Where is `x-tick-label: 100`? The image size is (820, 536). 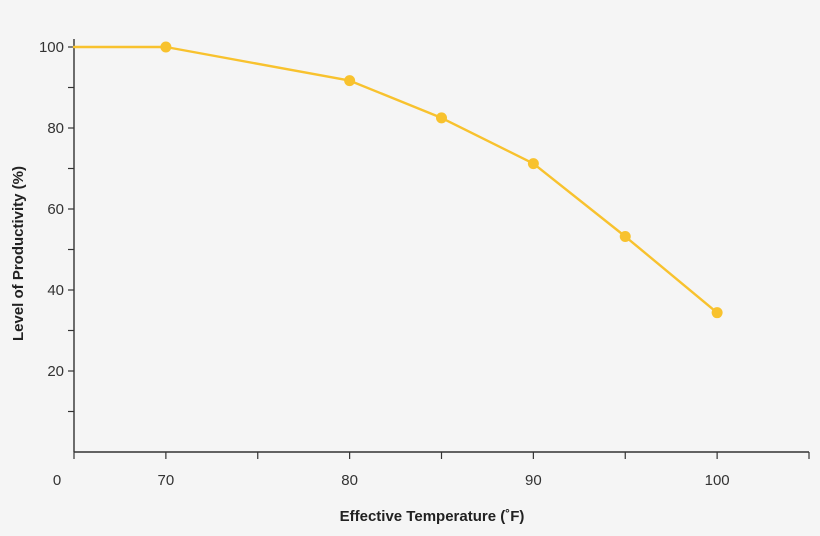 x-tick-label: 100 is located at coordinates (717, 480).